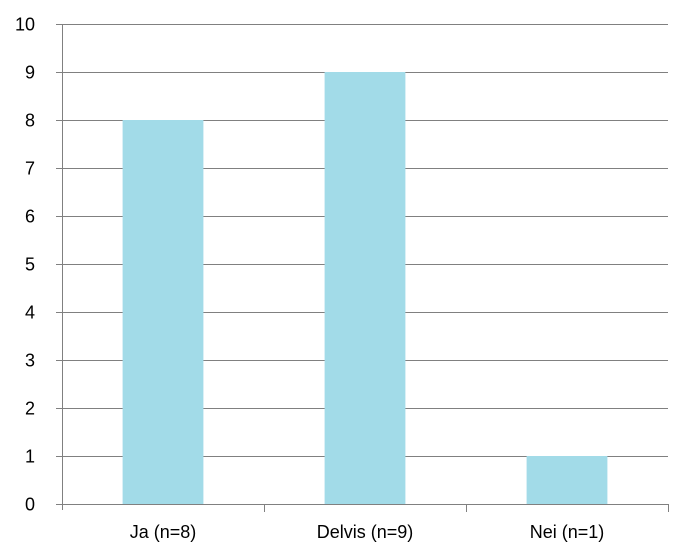 Image resolution: width=675 pixels, height=550 pixels. Describe the element at coordinates (30, 121) in the screenshot. I see `y-tick-label-8: 8` at that location.